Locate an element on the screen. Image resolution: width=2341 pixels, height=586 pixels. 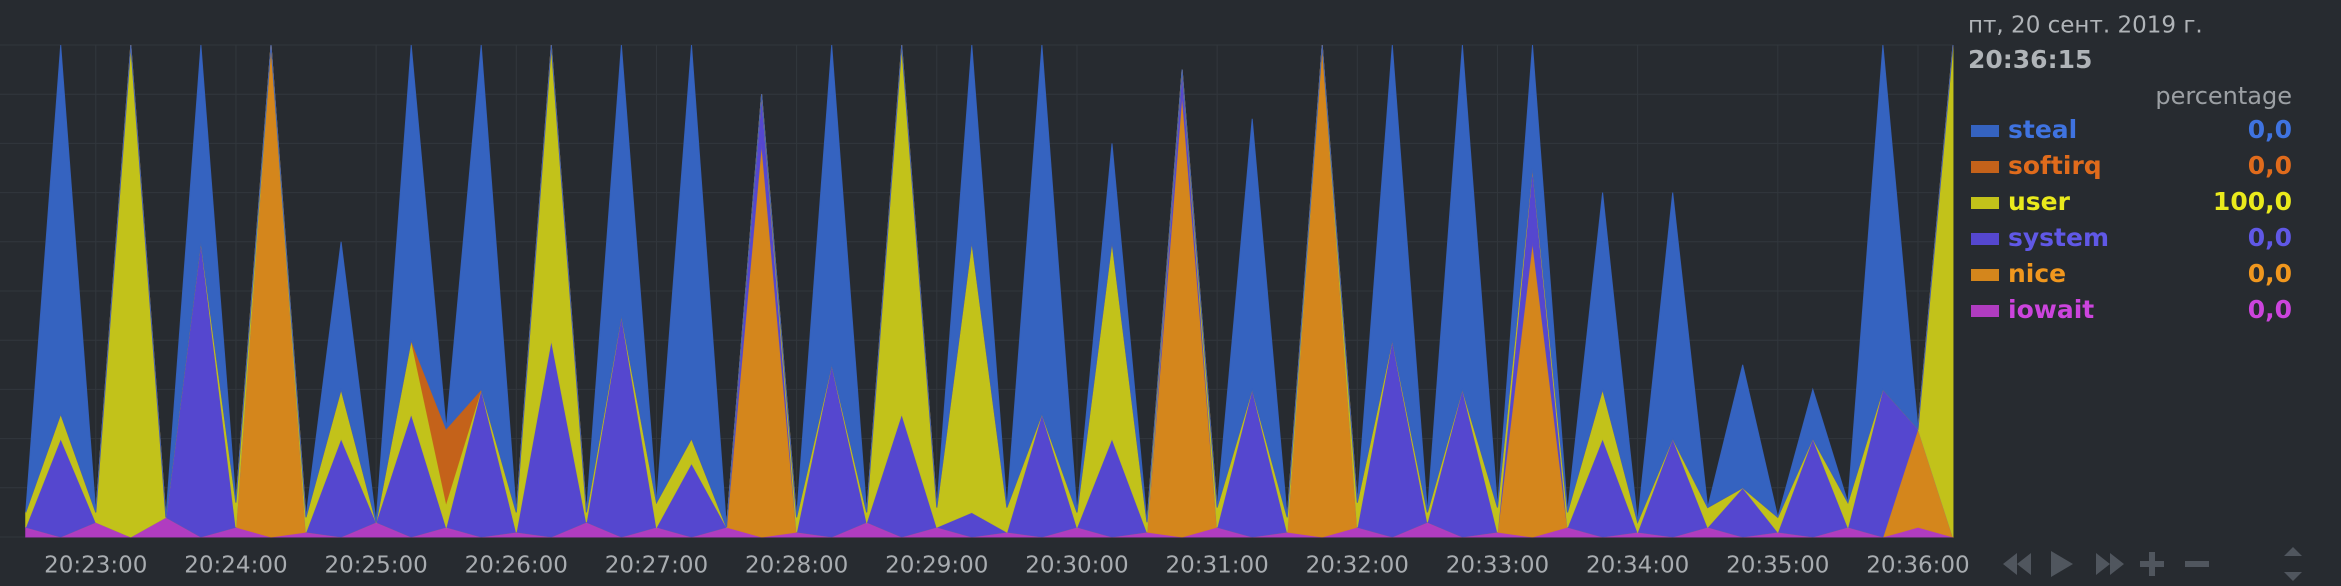
zoom-in-button is located at coordinates (2152, 564).